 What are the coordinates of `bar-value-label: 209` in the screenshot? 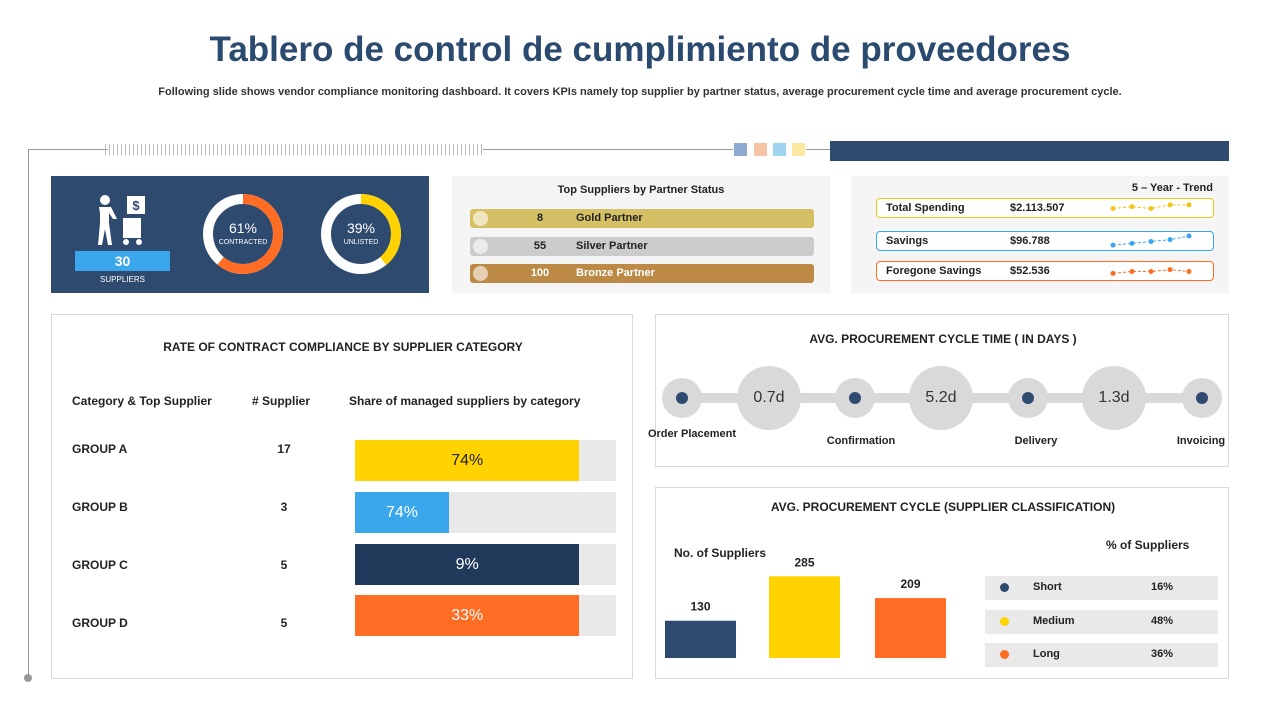 It's located at (910, 584).